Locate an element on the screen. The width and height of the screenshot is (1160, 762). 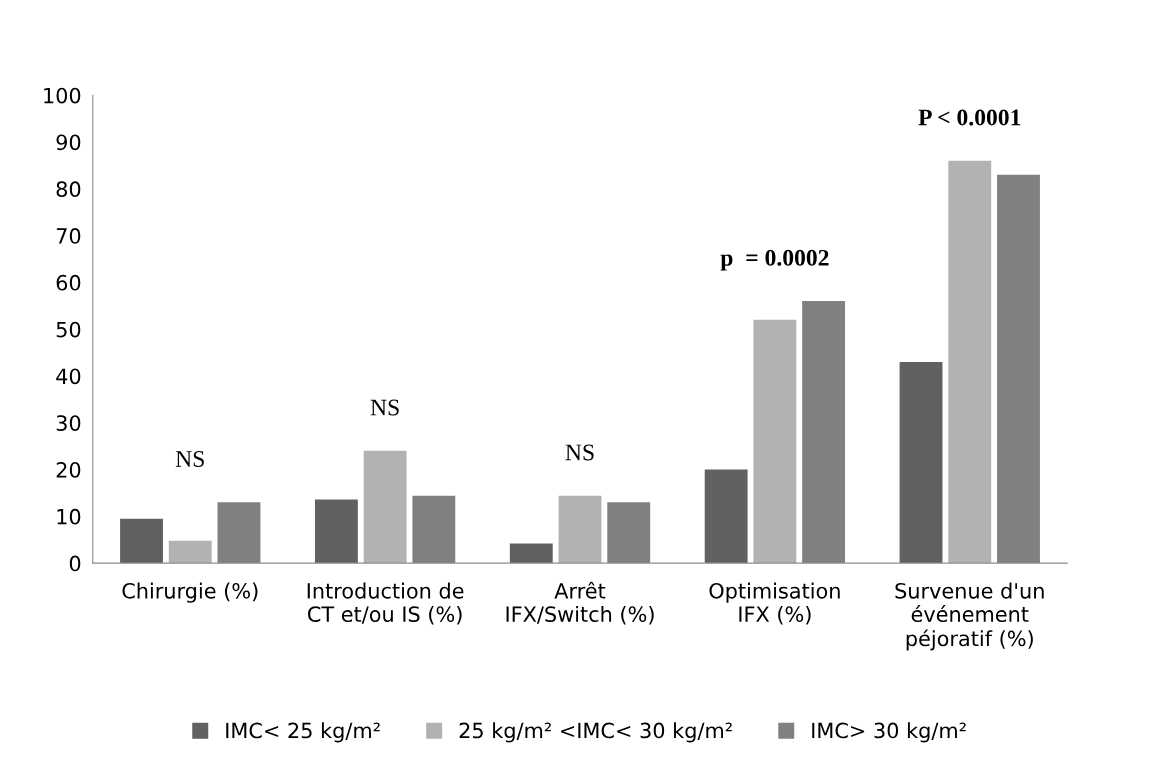
x-tick-label: Survenue d'un événement péjoratif (%) is located at coordinates (969, 616).